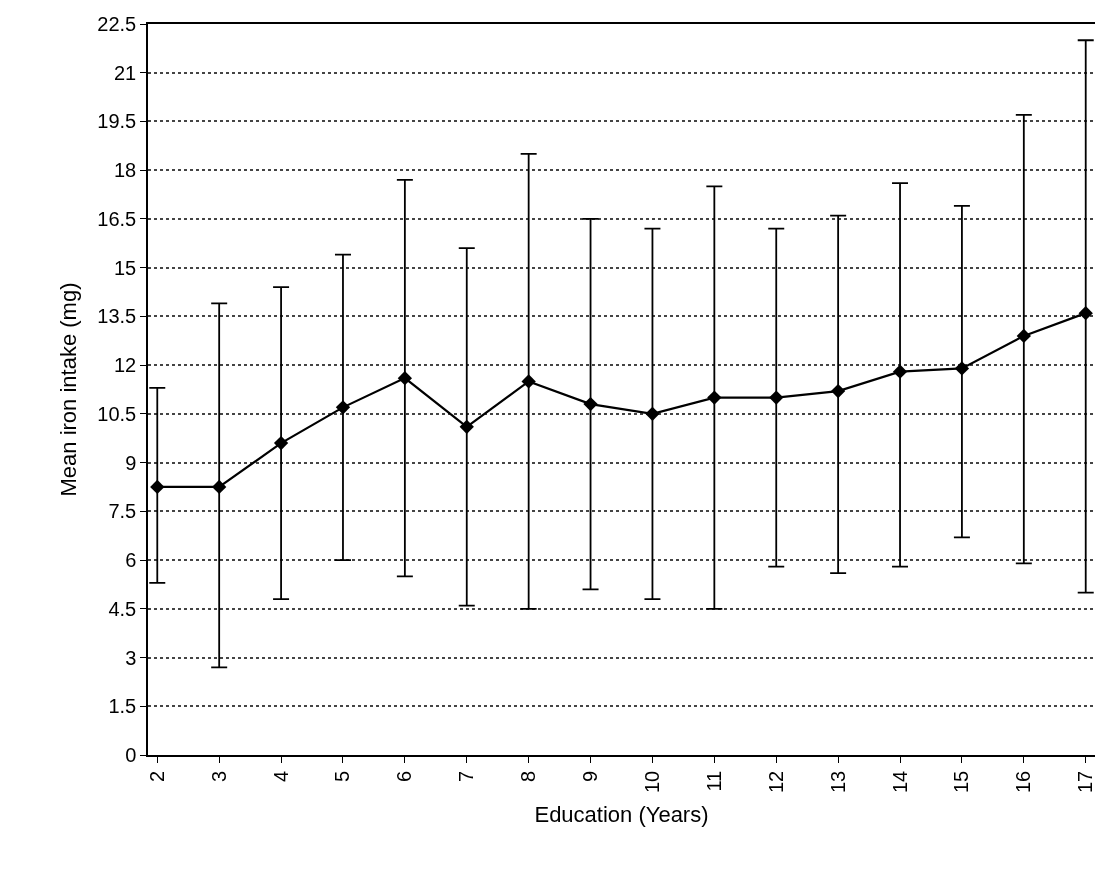 The image size is (1109, 870). What do you see at coordinates (68, 389) in the screenshot?
I see `y-axis-title: Mean iron intake (mg)` at bounding box center [68, 389].